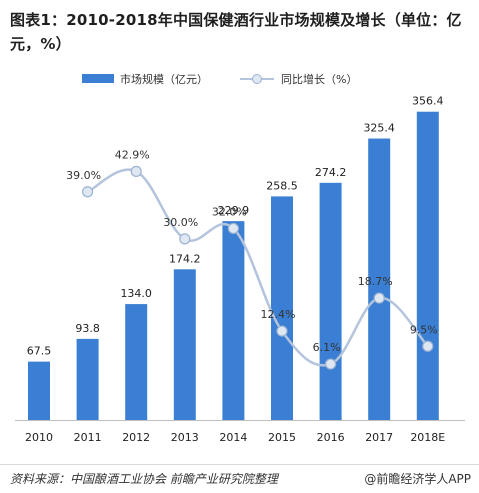 This screenshot has width=479, height=493. Describe the element at coordinates (185, 258) in the screenshot. I see `bar-value-label-2013: 174.2` at that location.